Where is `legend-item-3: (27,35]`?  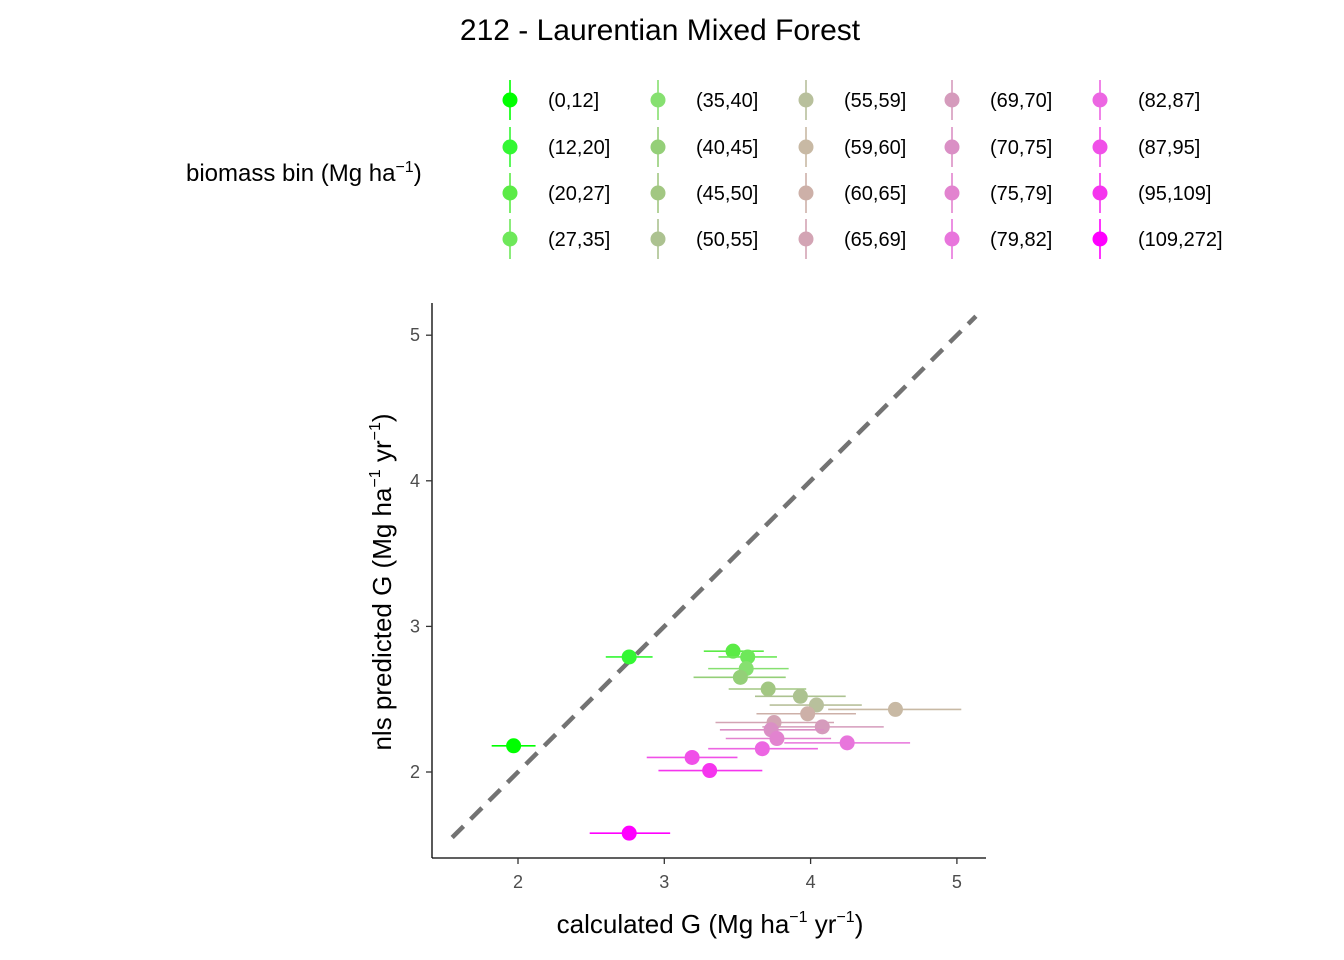 legend-item-3: (27,35] is located at coordinates (556, 239).